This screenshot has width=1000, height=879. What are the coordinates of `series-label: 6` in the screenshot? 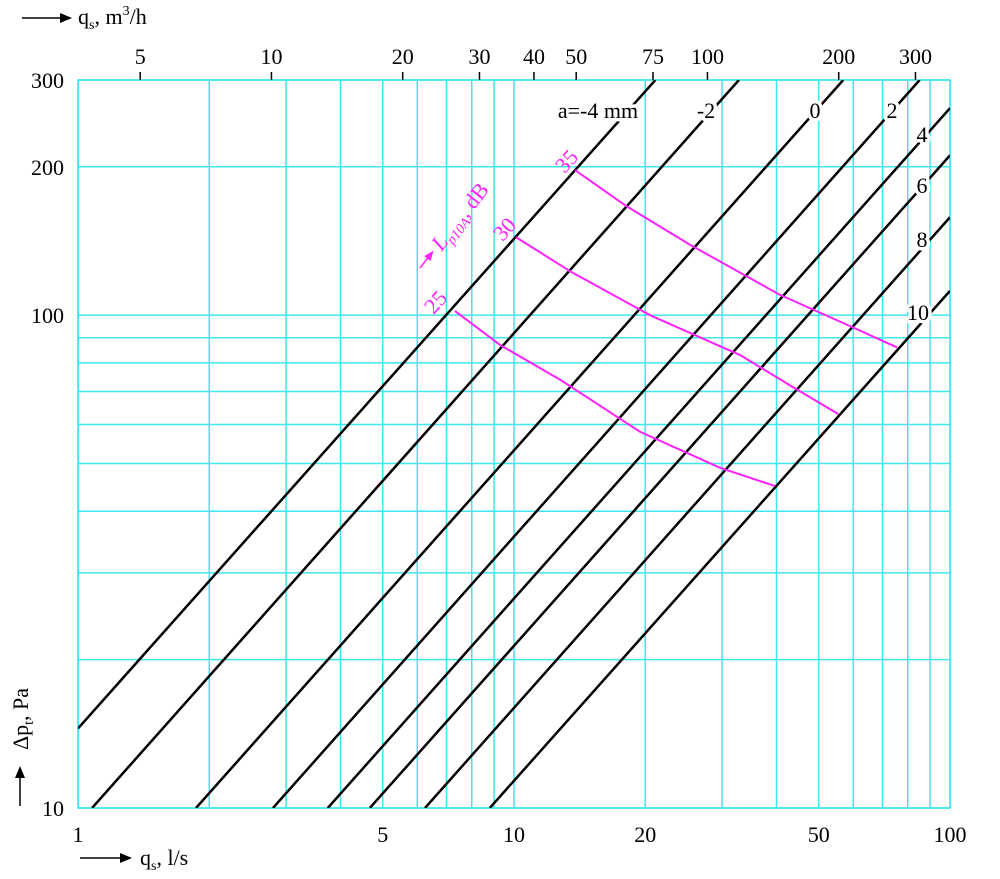 It's located at (922, 185).